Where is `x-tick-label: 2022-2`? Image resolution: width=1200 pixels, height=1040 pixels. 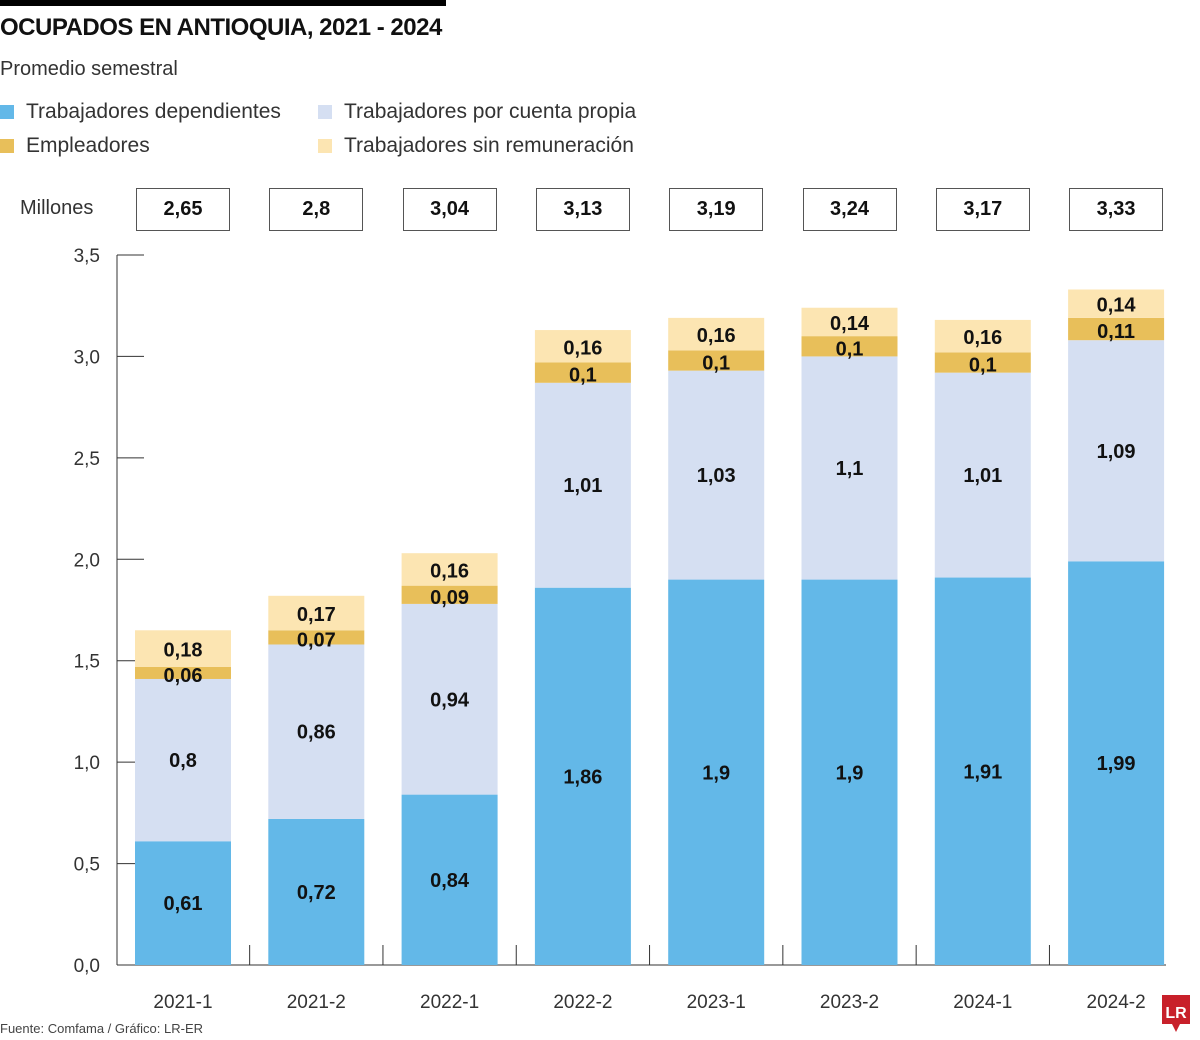 x-tick-label: 2022-2 is located at coordinates (582, 1002).